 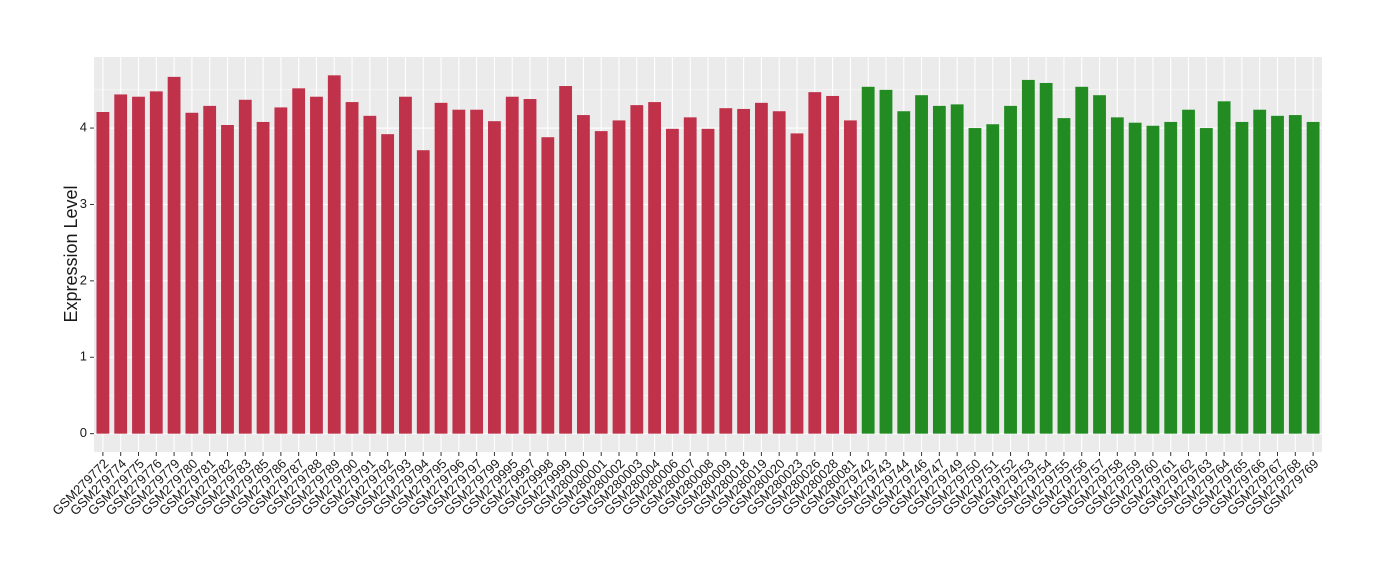 What do you see at coordinates (83, 279) in the screenshot?
I see `y-tick-label: 2` at bounding box center [83, 279].